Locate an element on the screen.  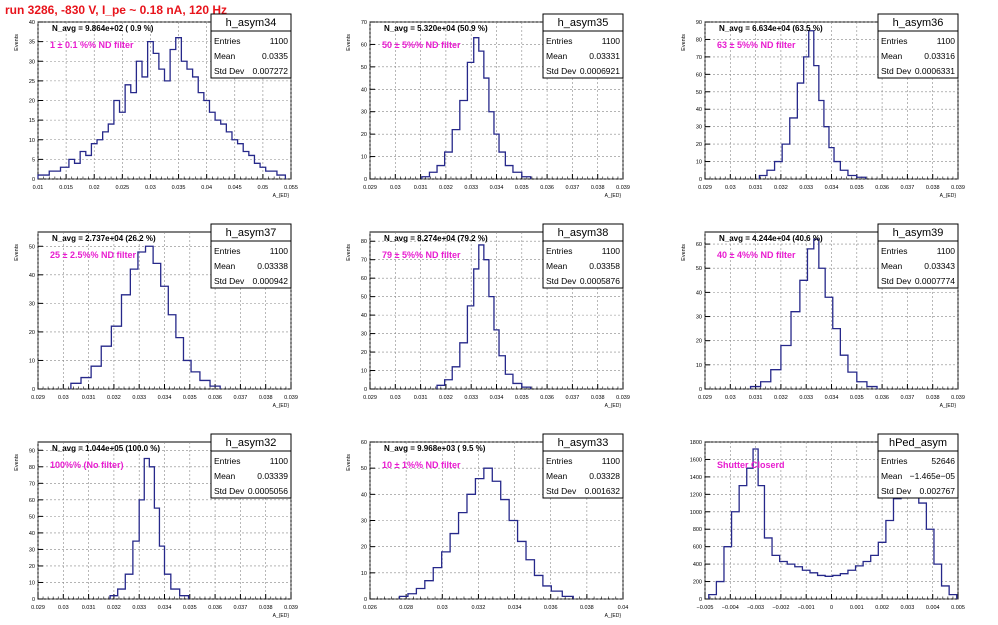
filter-annotation: Shutter Closerd is located at coordinates (751, 465).